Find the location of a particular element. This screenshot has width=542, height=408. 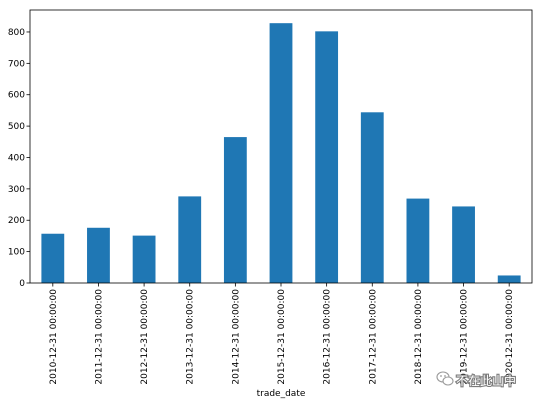

y-tick-label: 400 is located at coordinates (16, 158).